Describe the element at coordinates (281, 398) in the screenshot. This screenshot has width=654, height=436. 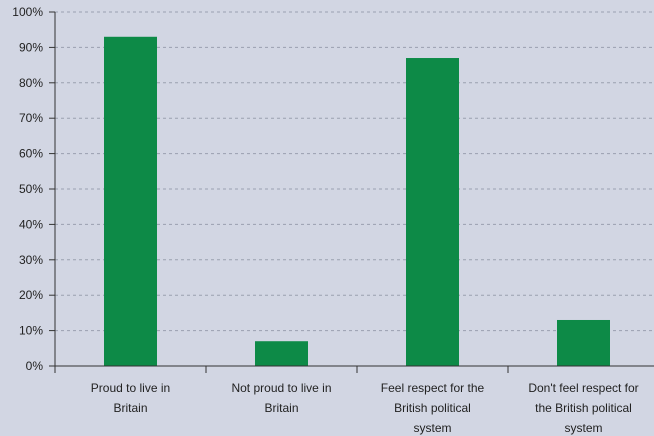
I see `x-category-label: Not proud to live in Britain` at that location.